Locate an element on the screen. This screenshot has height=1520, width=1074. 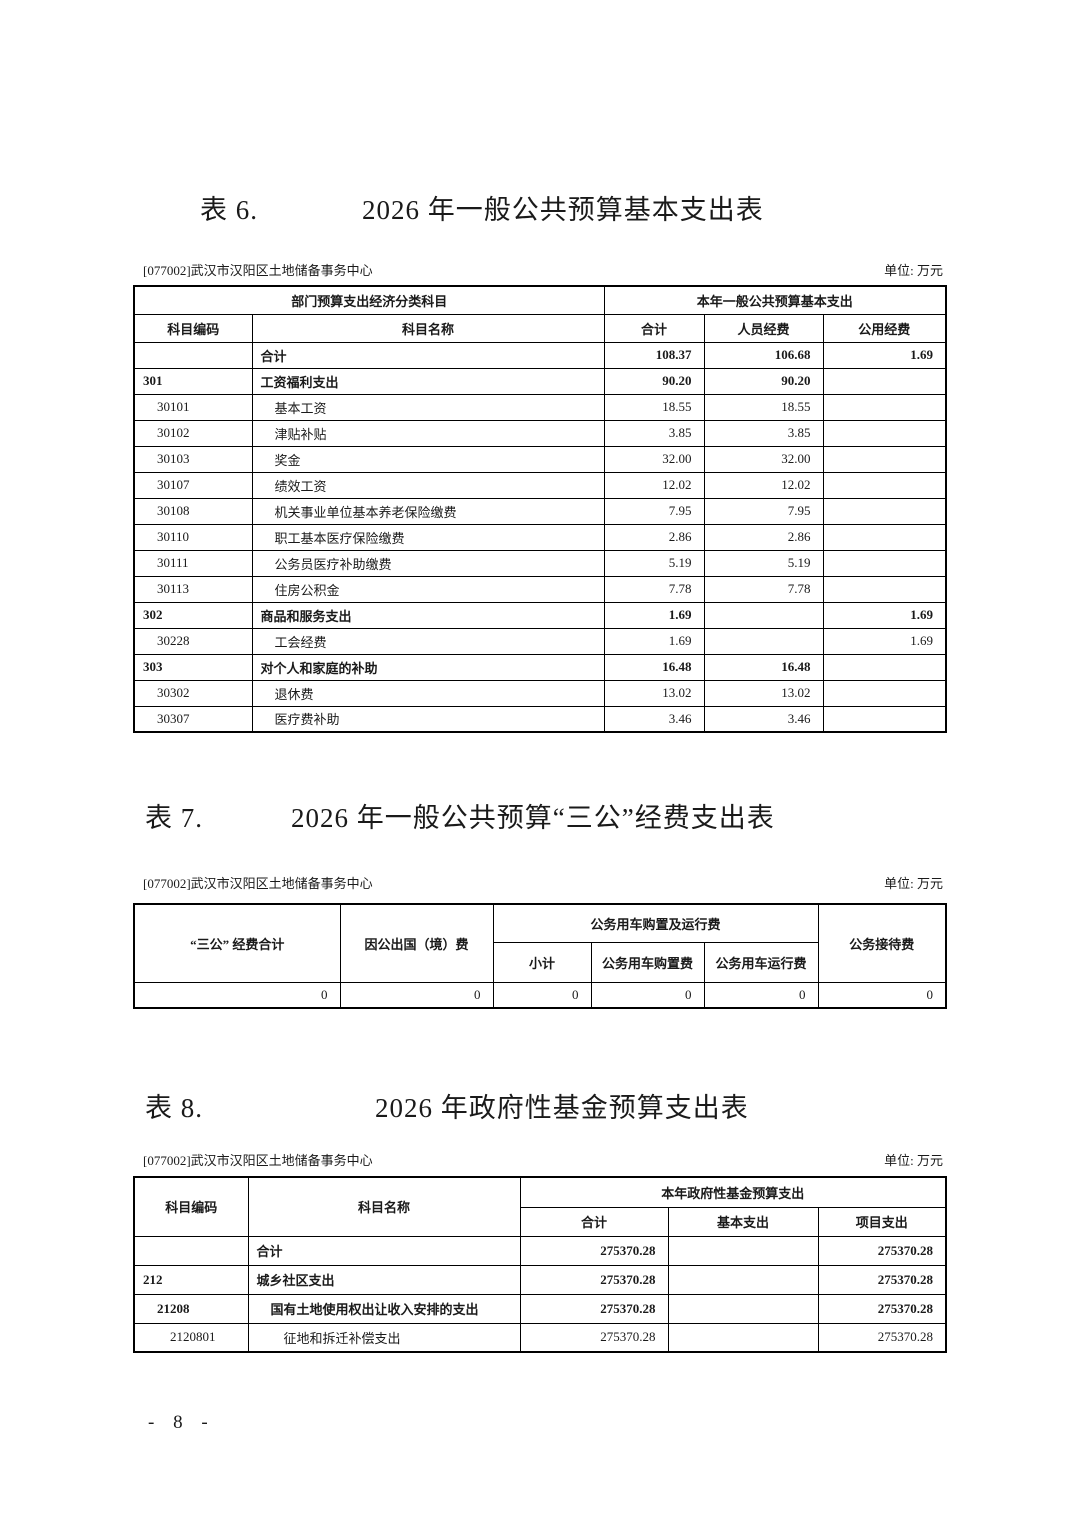
table-row: 30111 公务员医疗补助缴费 5.19 5.19 is located at coordinates (540, 563).